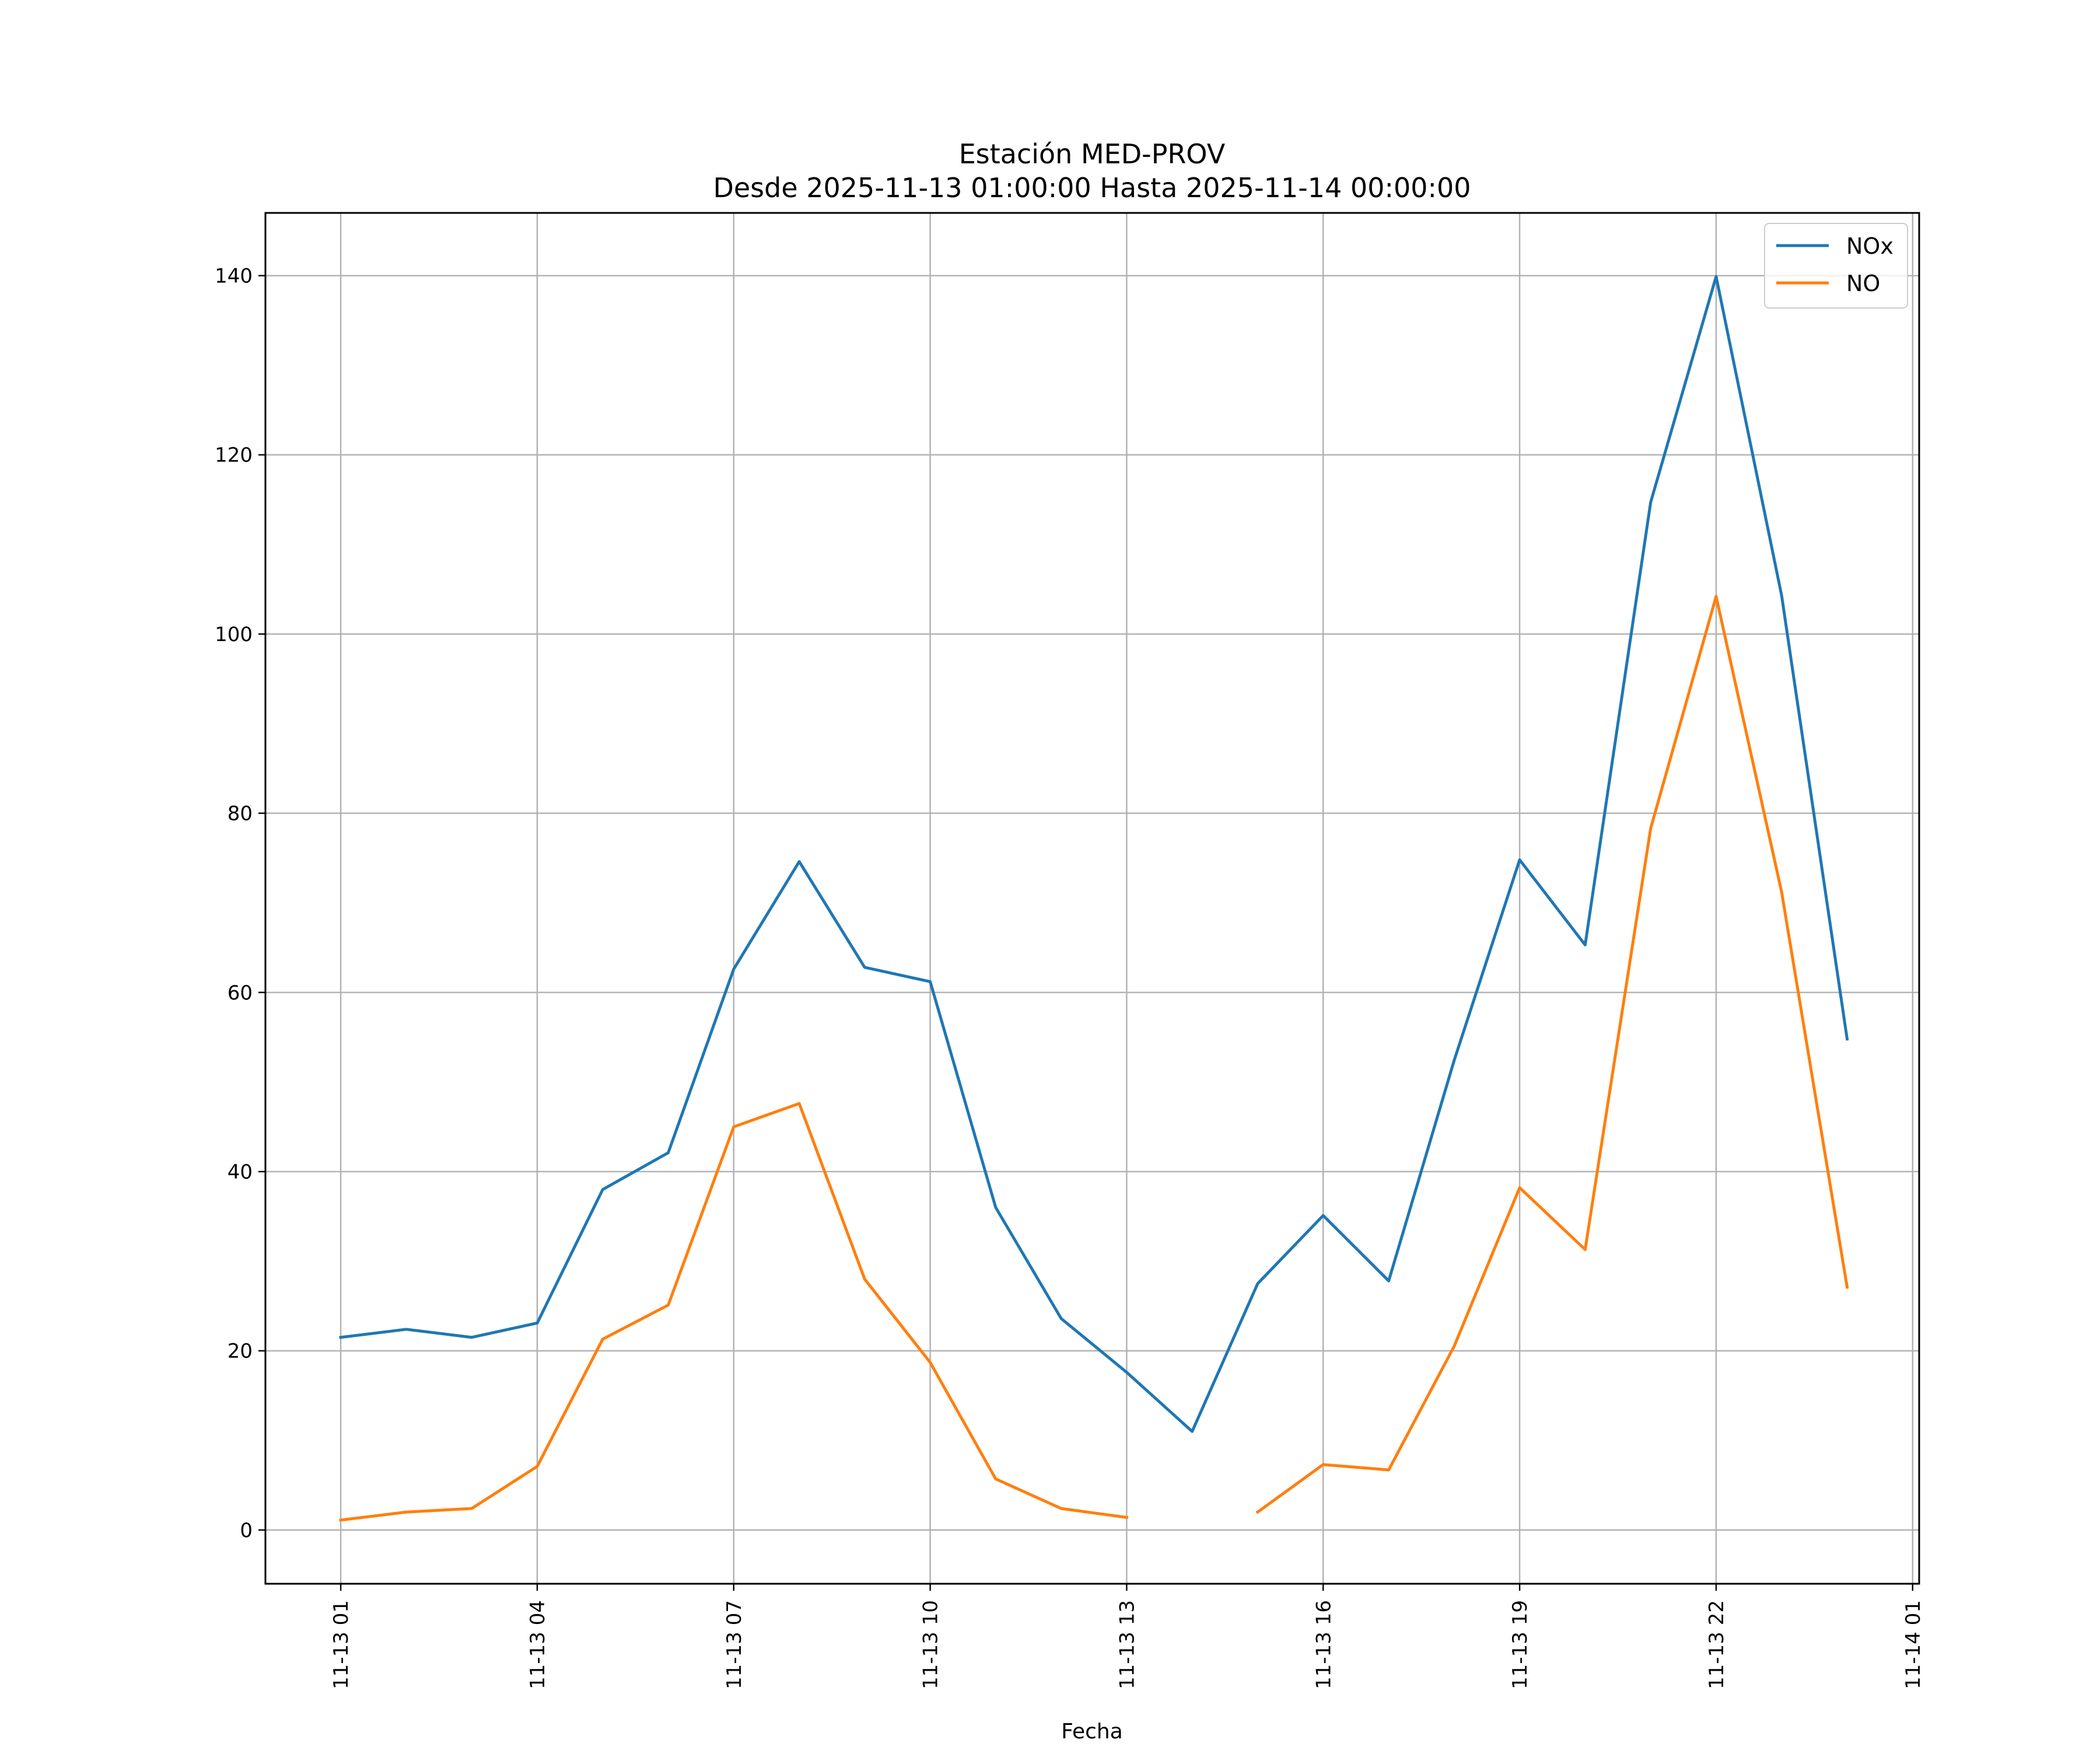  I want to click on y-tick-label: 100, so click(234, 634).